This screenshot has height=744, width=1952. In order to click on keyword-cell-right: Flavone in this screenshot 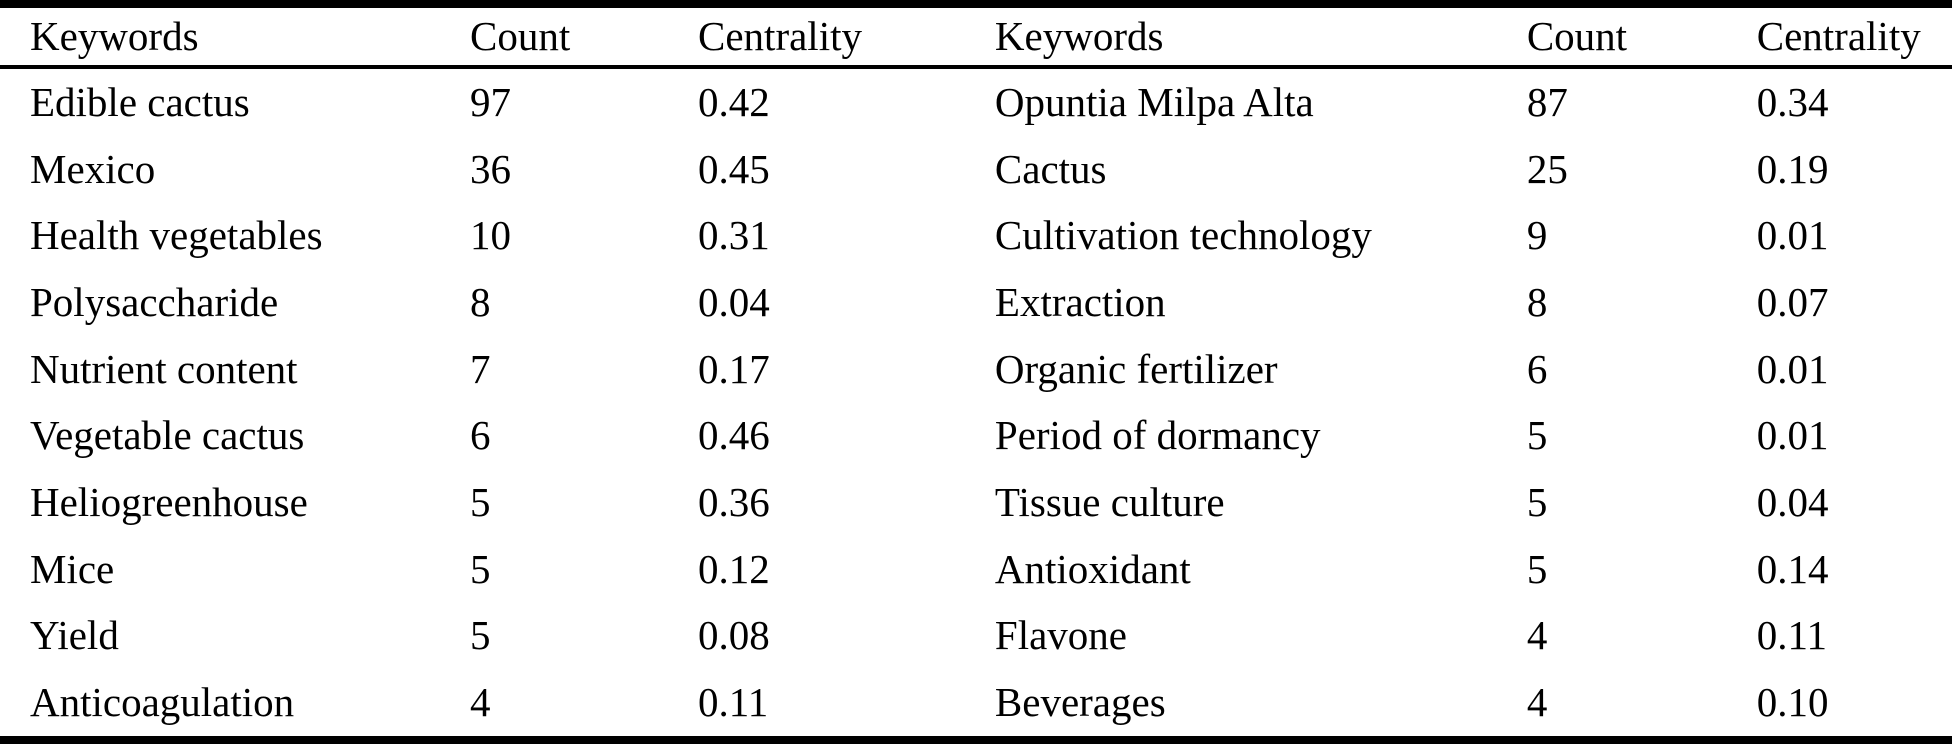, I will do `click(1060, 636)`.